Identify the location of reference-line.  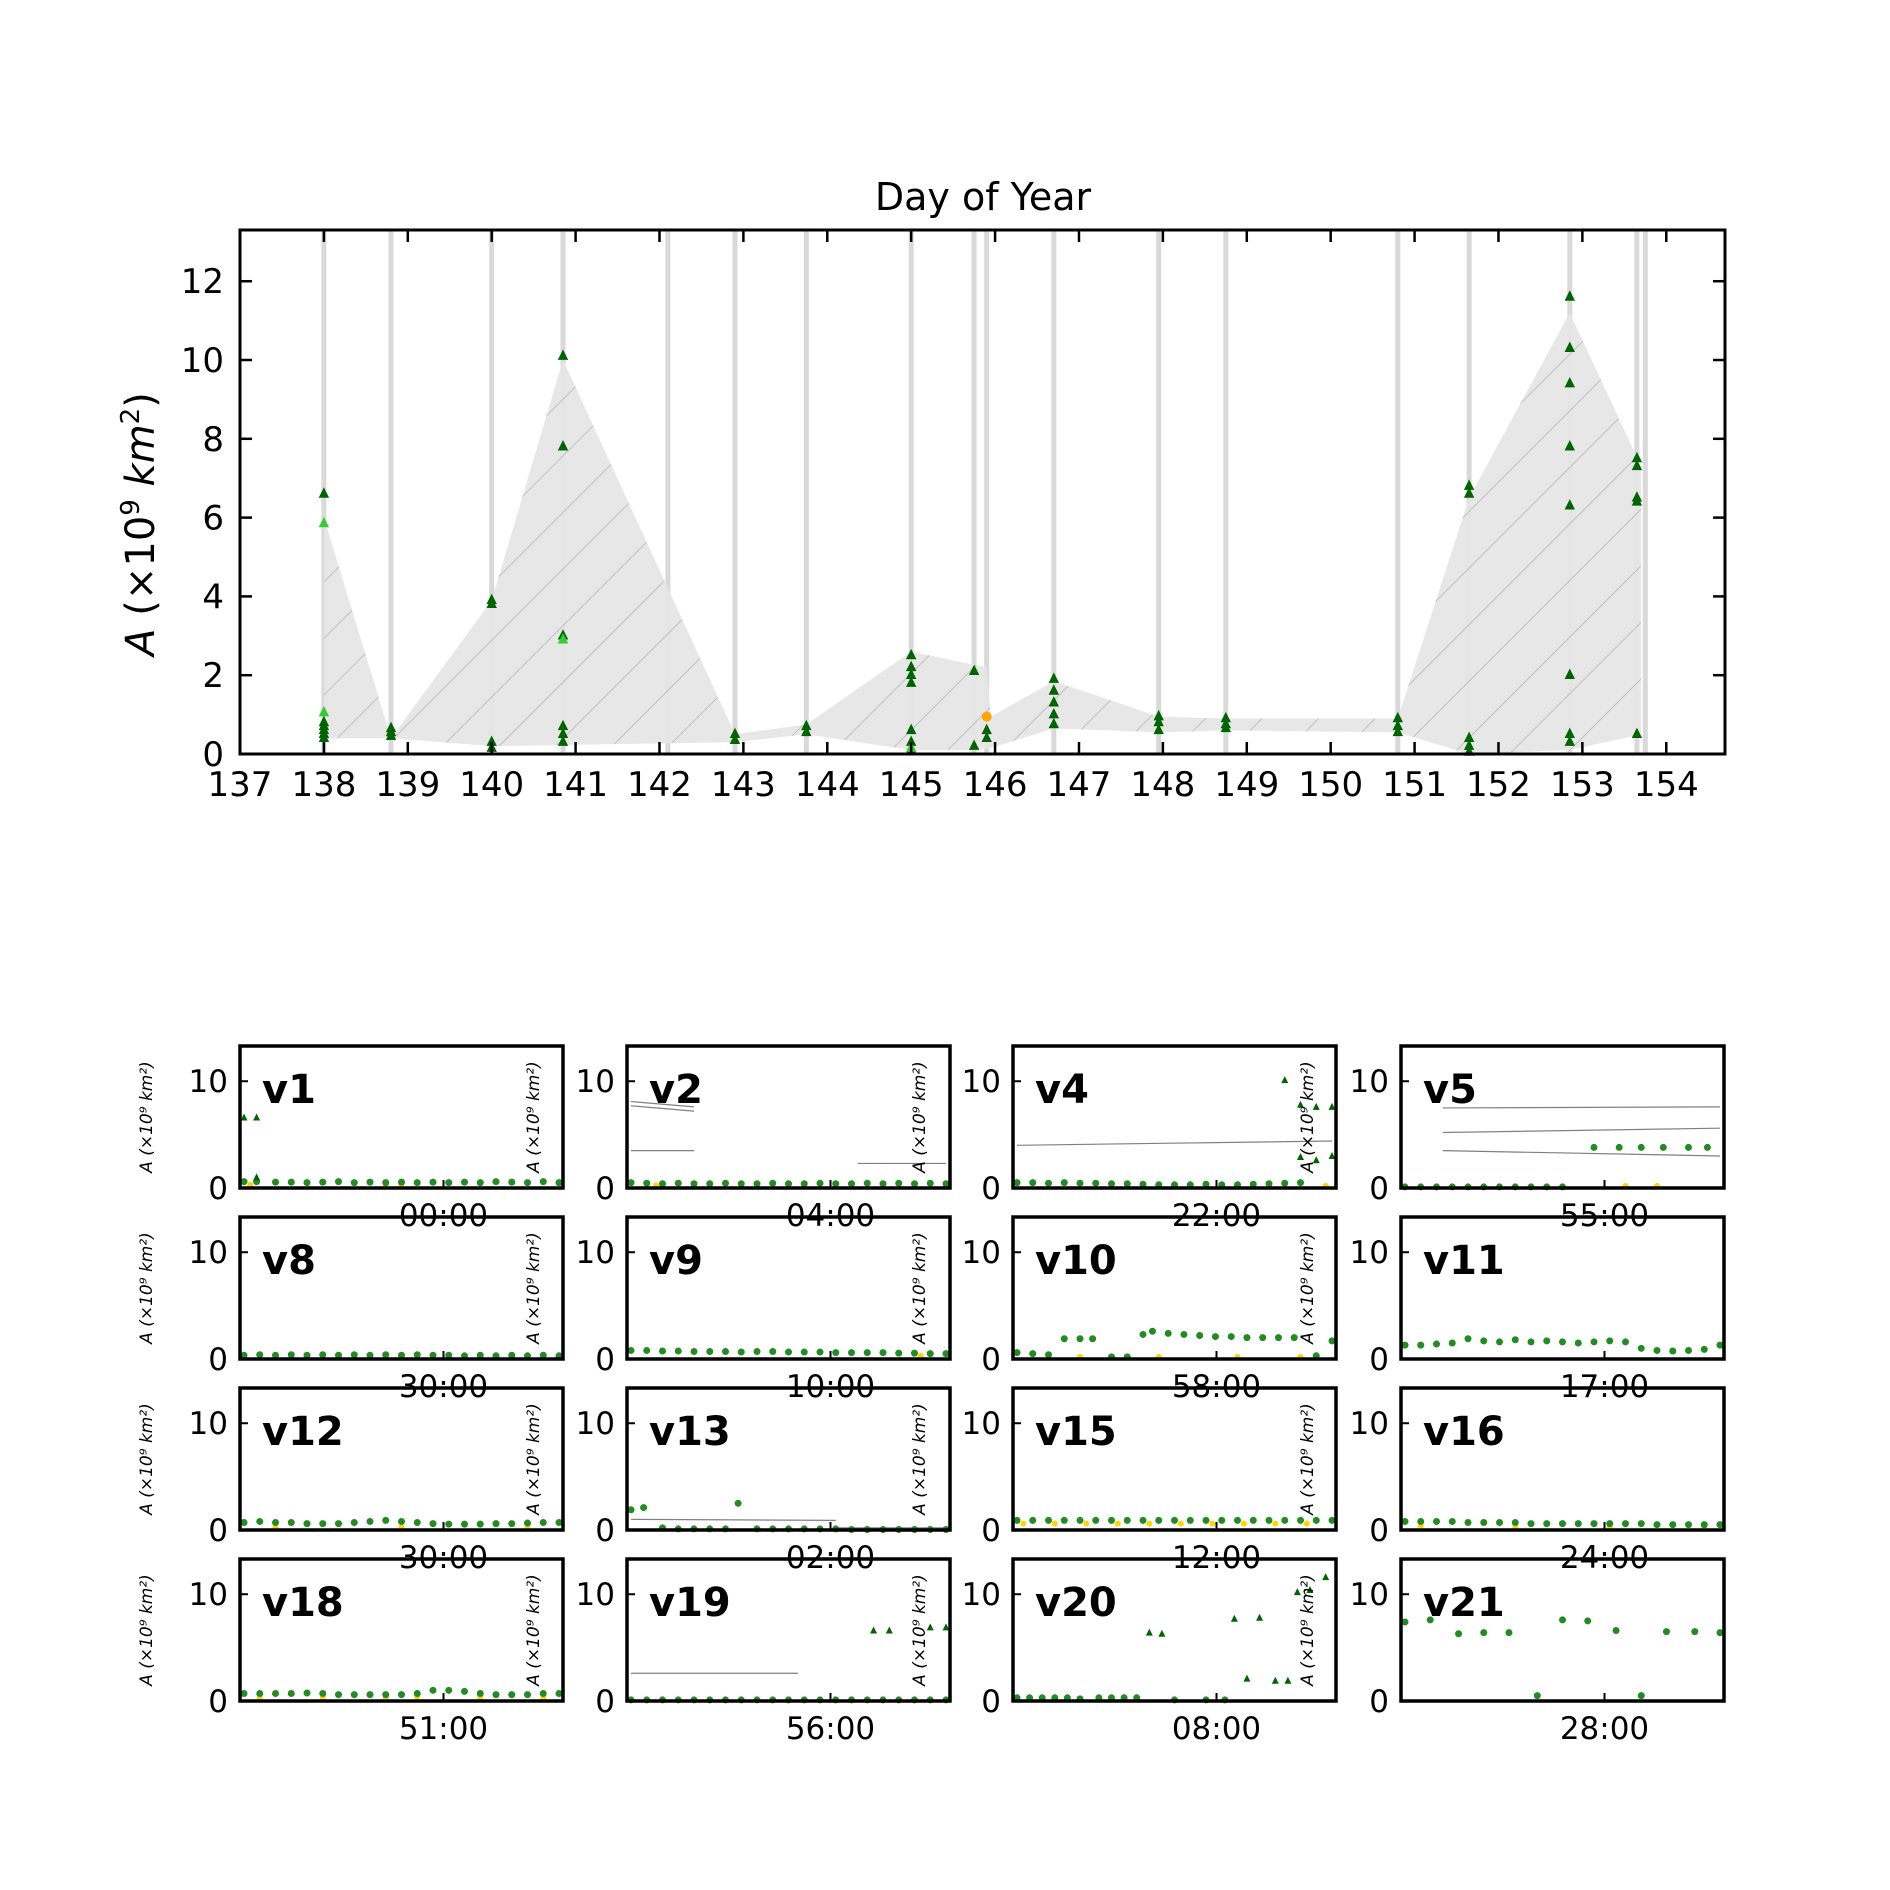
(662, 1108).